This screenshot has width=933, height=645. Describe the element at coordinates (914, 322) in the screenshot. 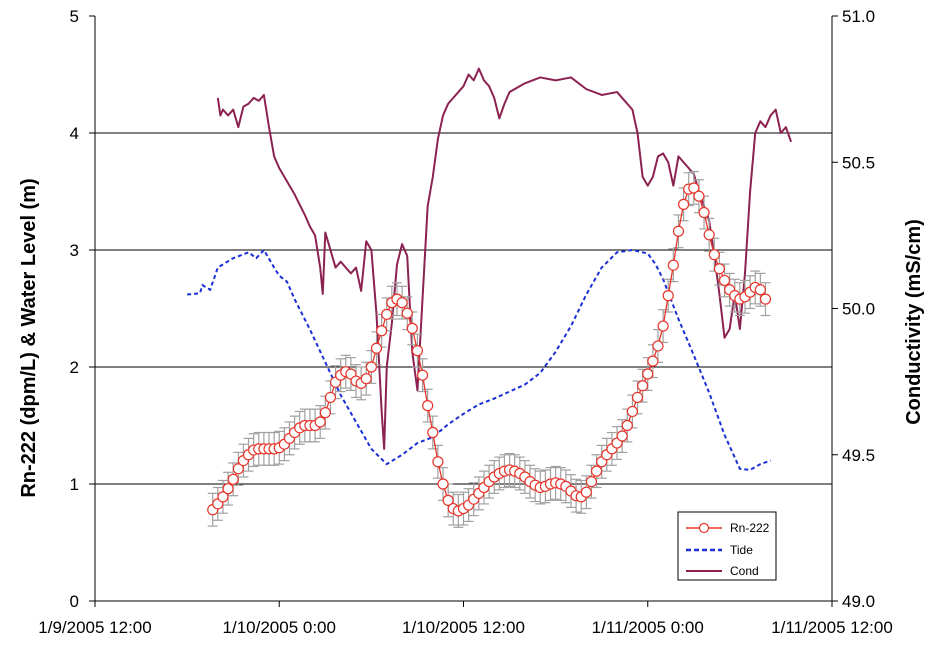

I see `right-y-axis-title: Conductivity (mS/cm)` at that location.